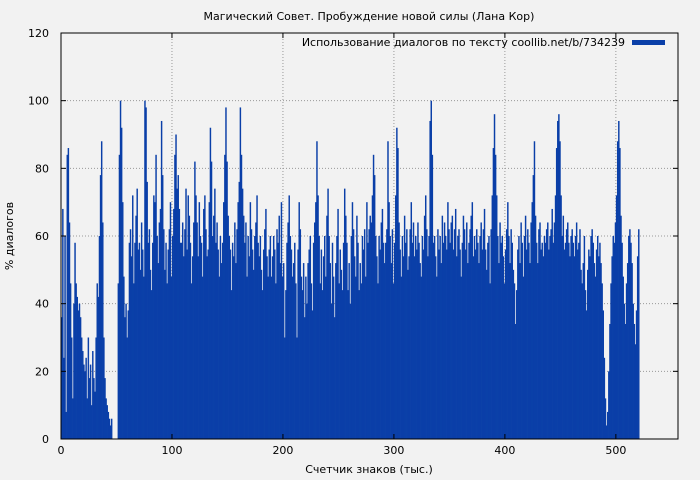  What do you see at coordinates (648, 42) in the screenshot?
I see `legend-swatch` at bounding box center [648, 42].